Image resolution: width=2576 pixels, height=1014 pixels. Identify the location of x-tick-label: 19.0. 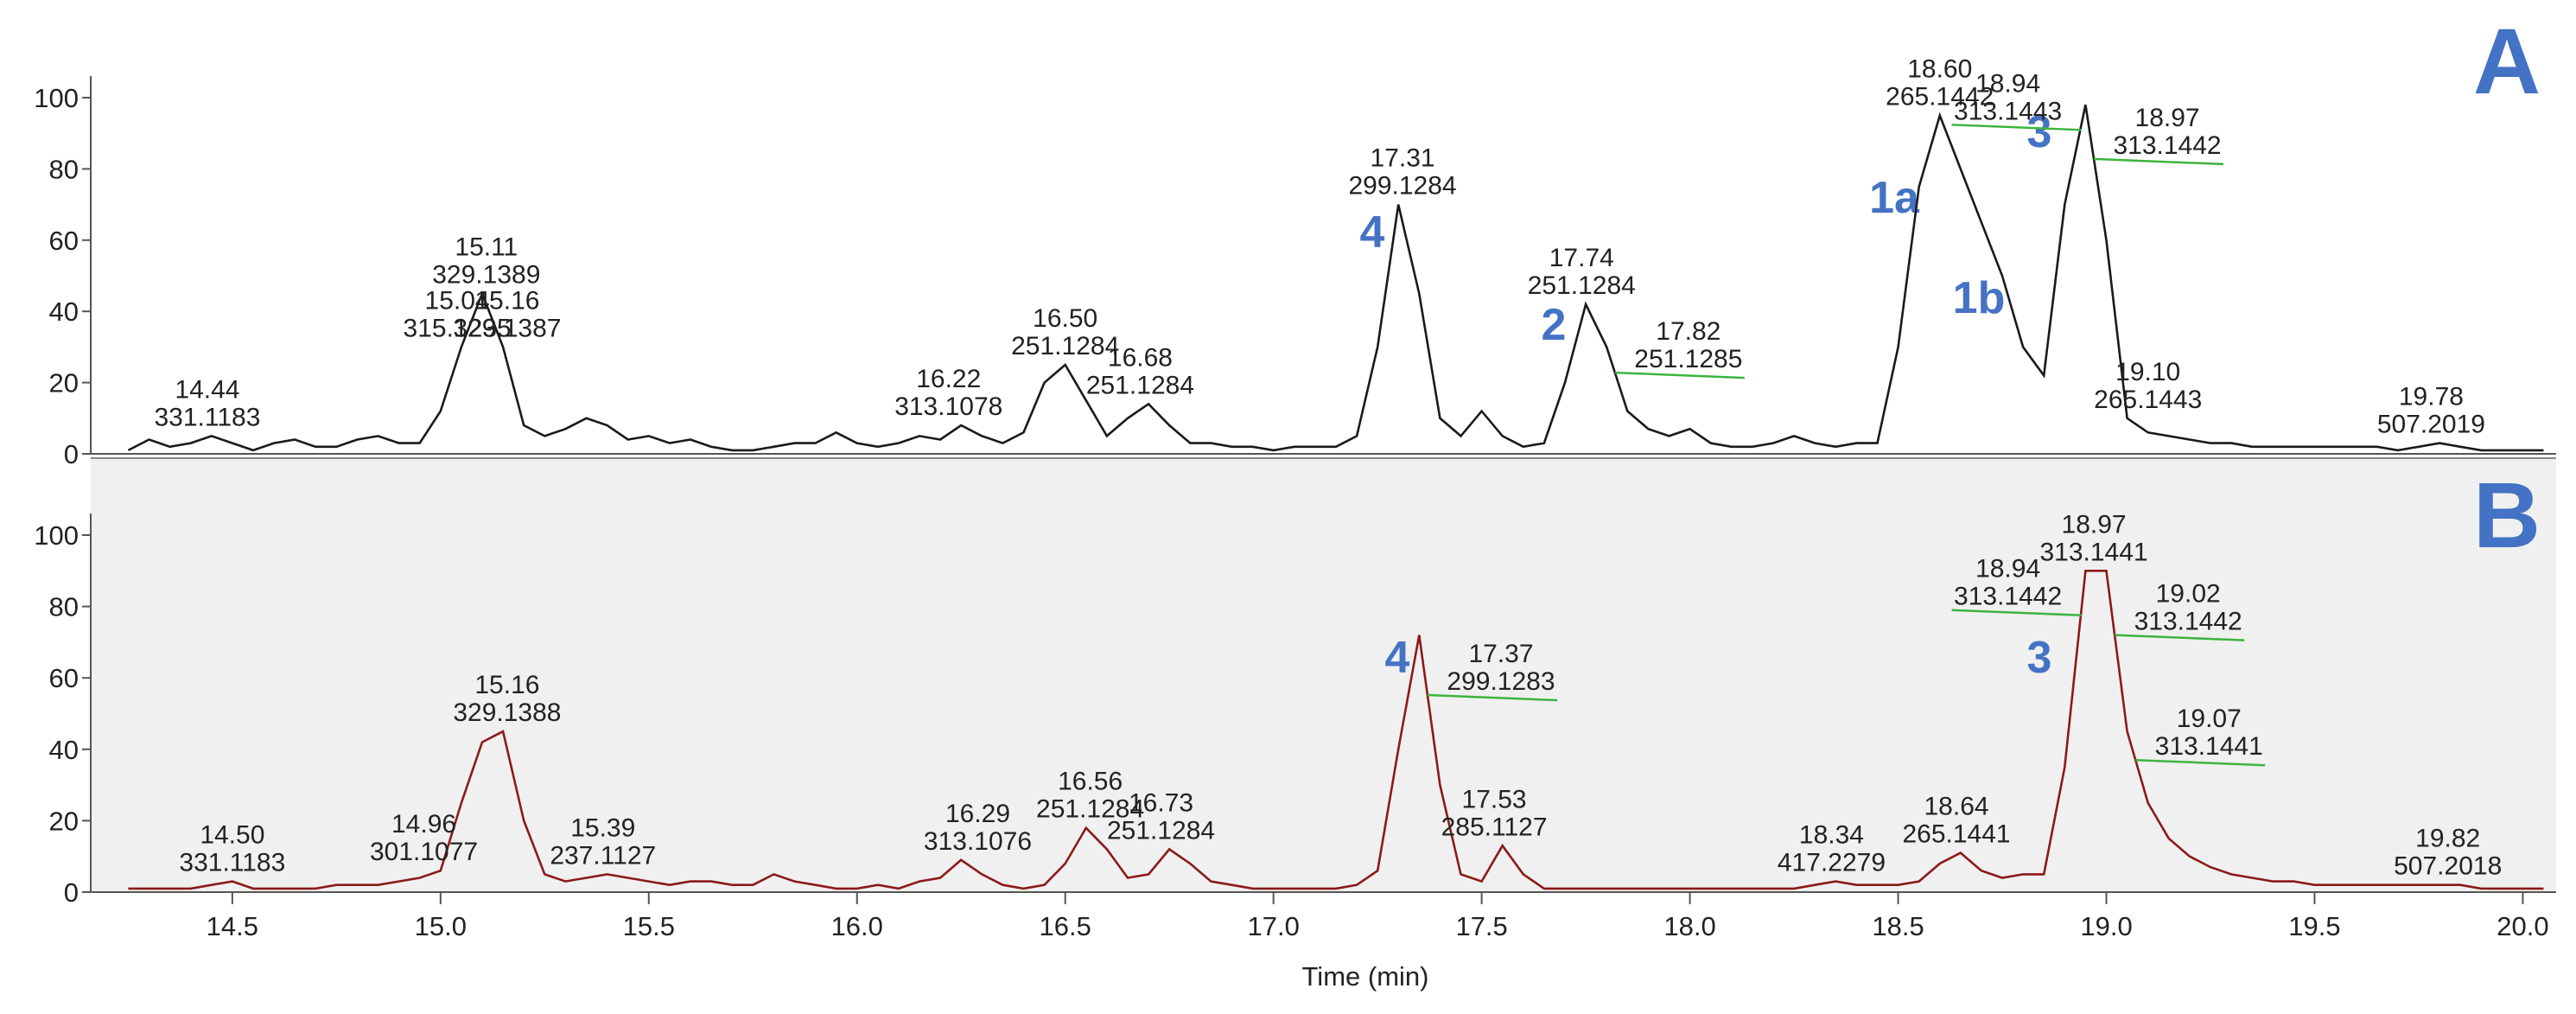
(2106, 926).